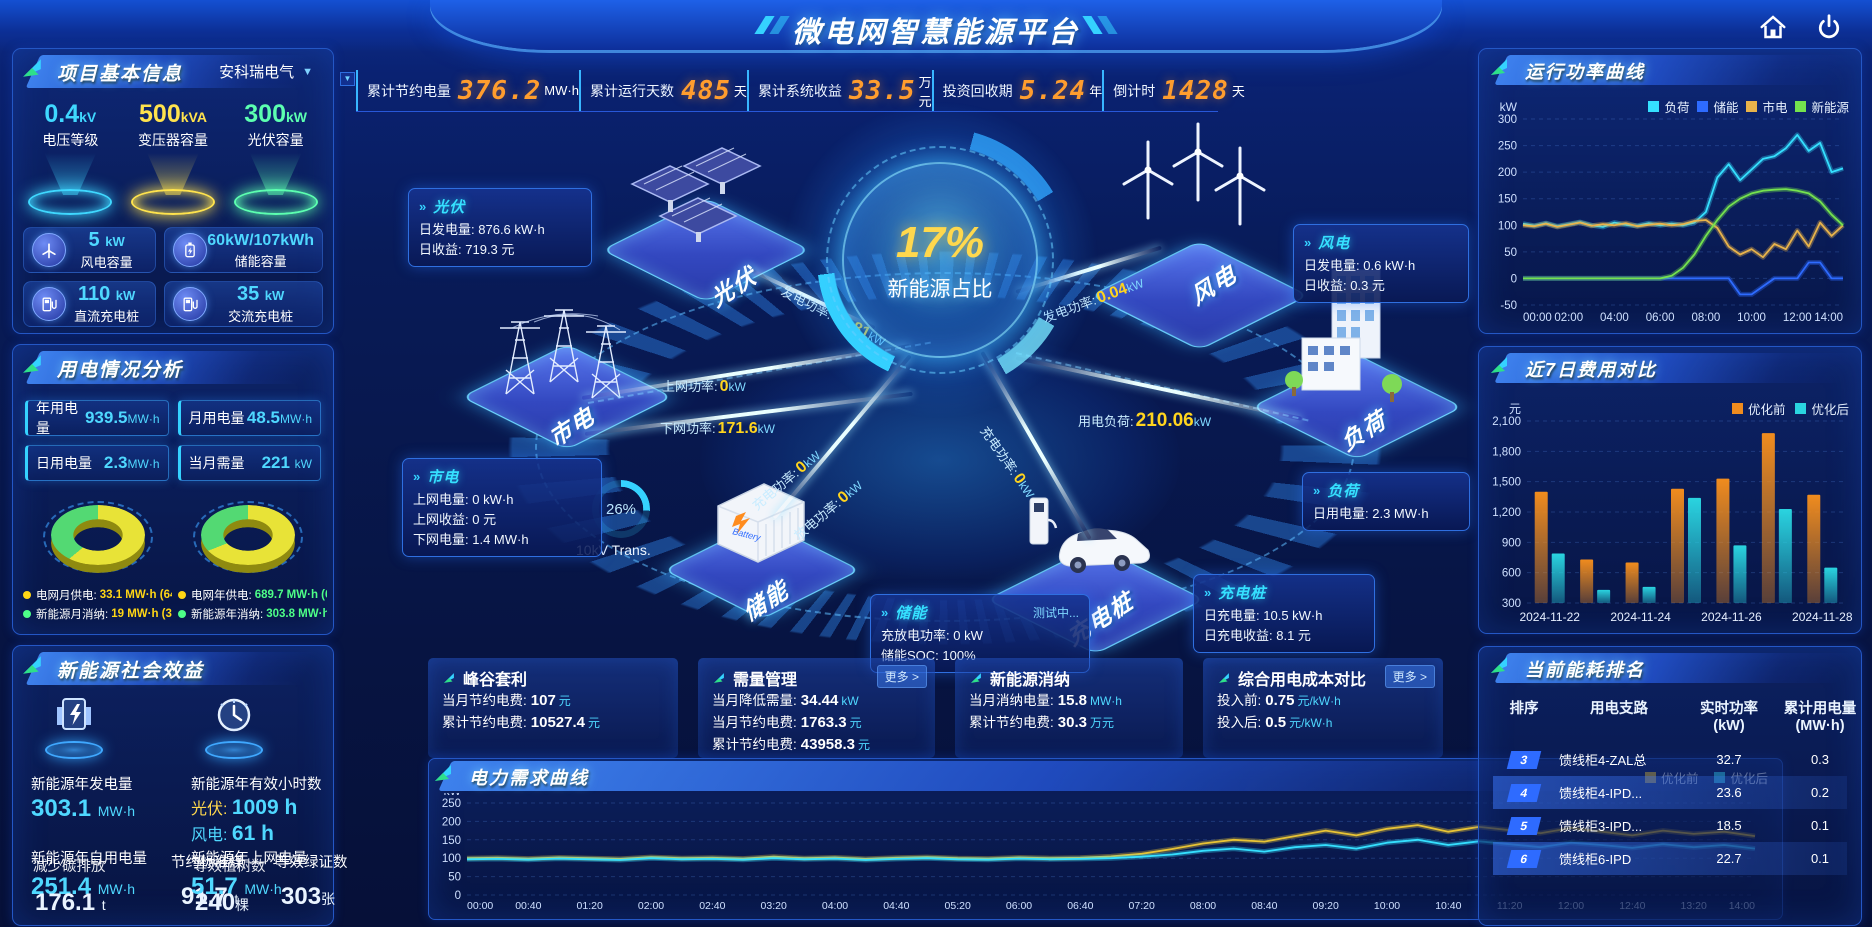 This screenshot has height=927, width=1872. I want to click on svg-text: 03:20, so click(774, 906).